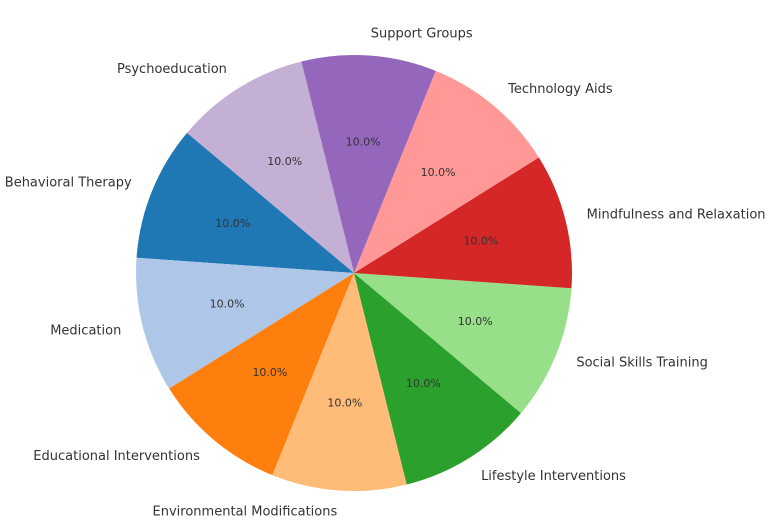 Image resolution: width=768 pixels, height=530 pixels. Describe the element at coordinates (116, 456) in the screenshot. I see `slice-label: Educational Interventions` at that location.